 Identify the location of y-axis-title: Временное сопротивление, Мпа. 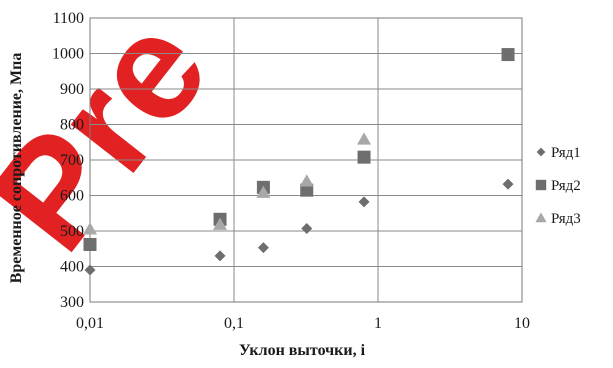
(16, 168).